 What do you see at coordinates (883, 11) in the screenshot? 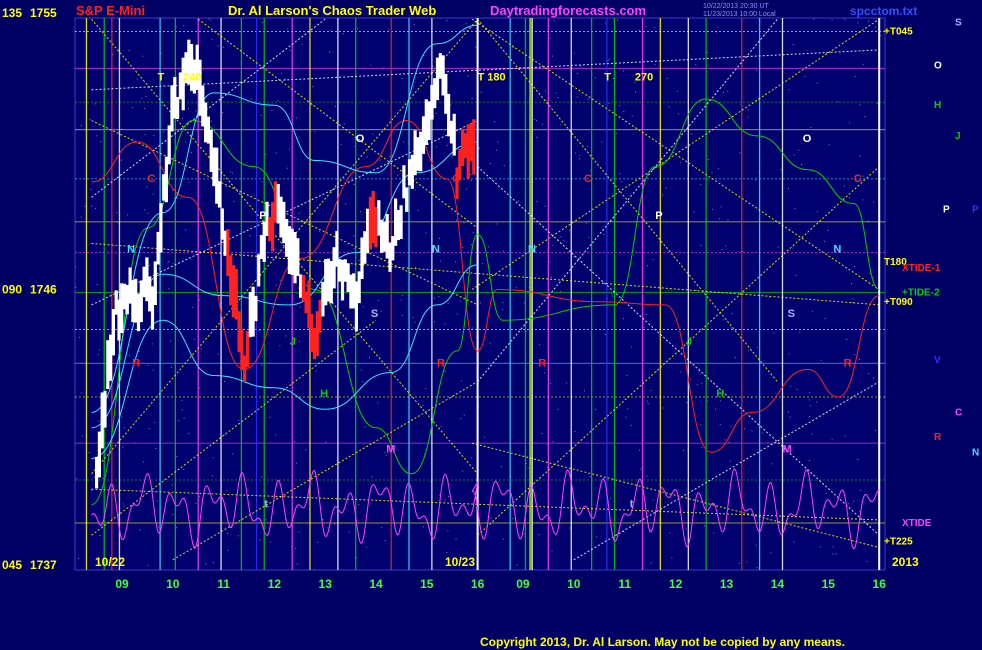
I see `header-file: spcctom.txt` at bounding box center [883, 11].